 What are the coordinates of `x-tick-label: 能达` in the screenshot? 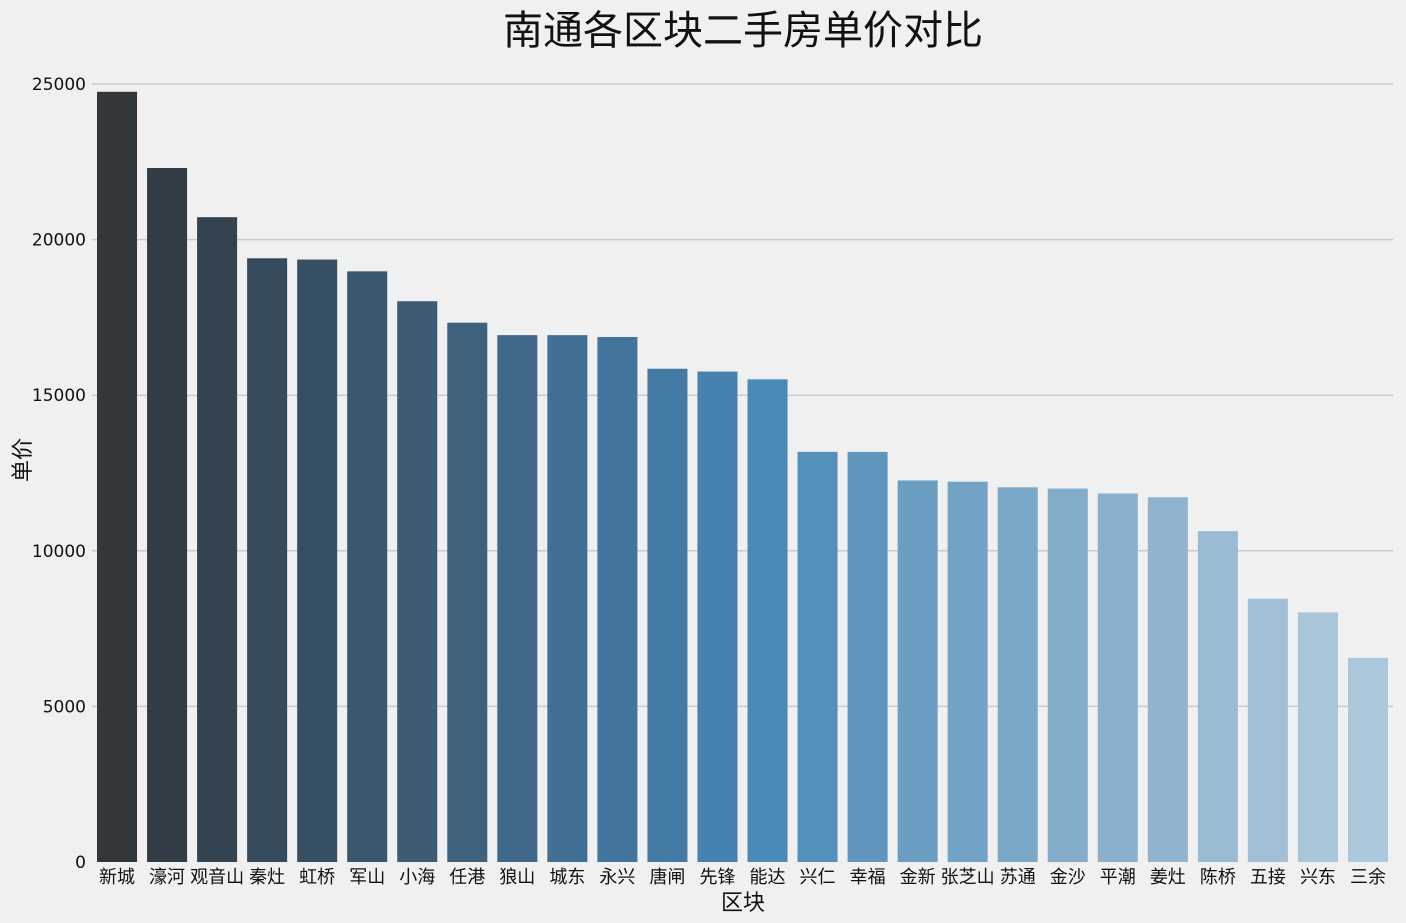 It's located at (768, 877).